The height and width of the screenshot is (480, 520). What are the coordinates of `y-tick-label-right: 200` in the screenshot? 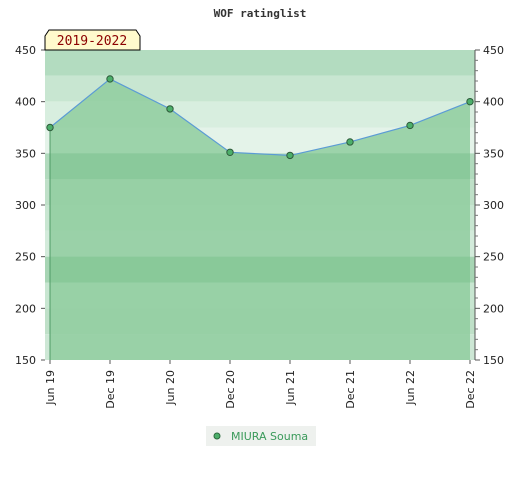 It's located at (493, 308).